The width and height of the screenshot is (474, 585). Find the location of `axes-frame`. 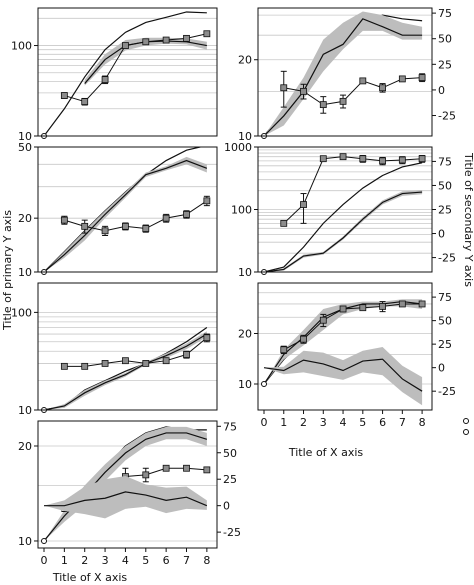

axes-frame is located at coordinates (127, 209).